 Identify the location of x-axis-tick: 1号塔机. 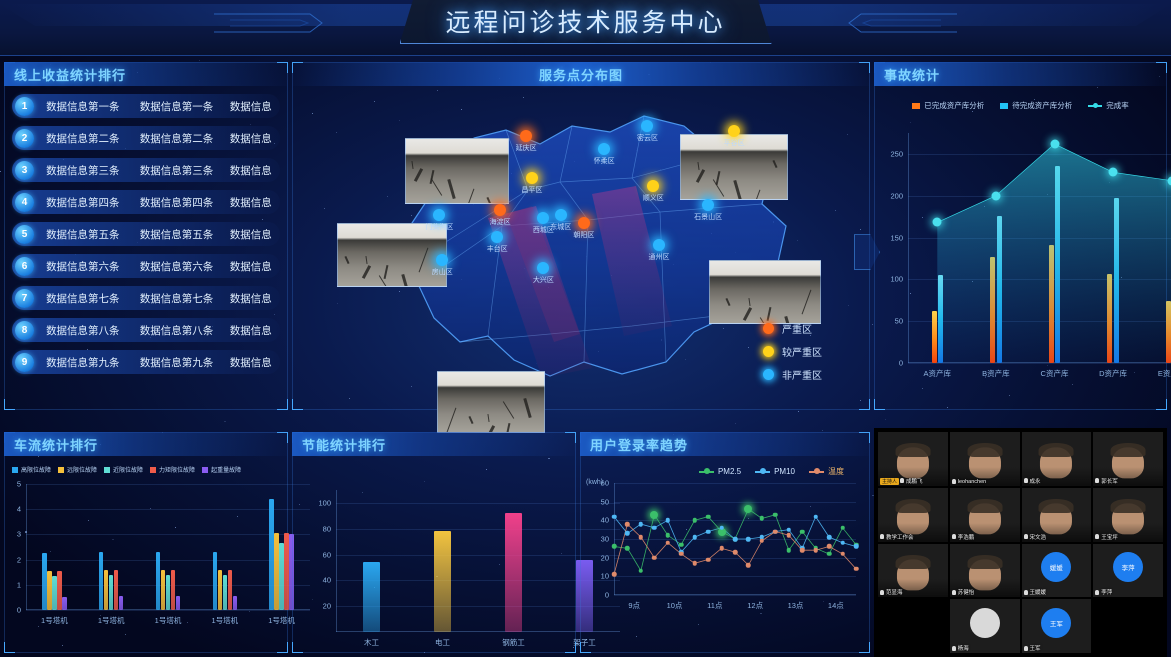
(281, 620).